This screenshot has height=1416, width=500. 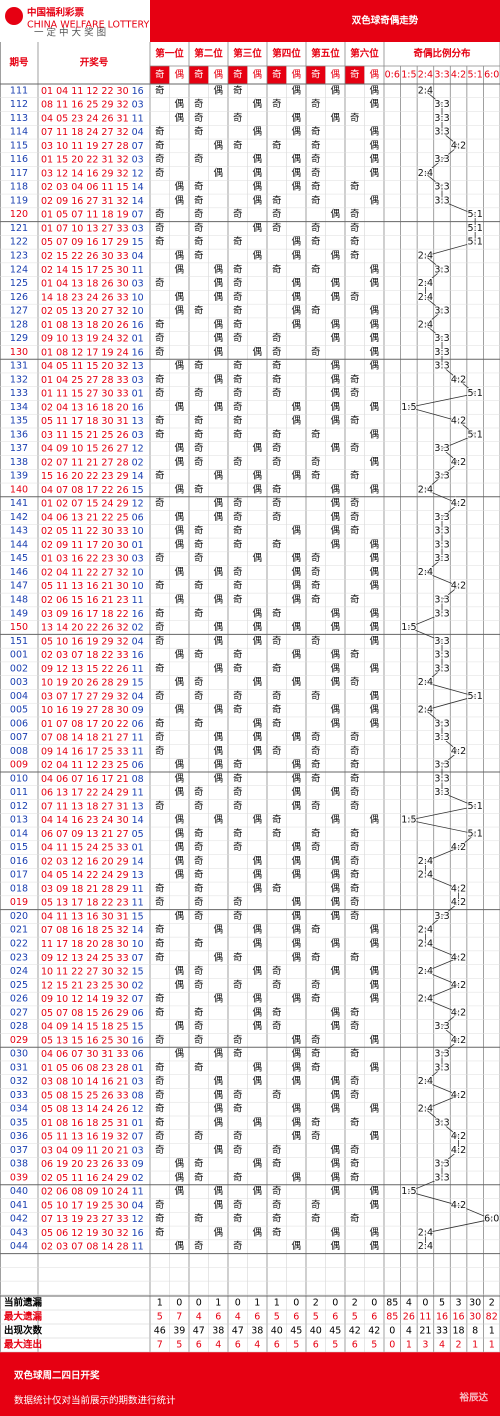 What do you see at coordinates (92, 1136) in the screenshot?
I see `numbers: 05 11 13 16 19 32 07` at bounding box center [92, 1136].